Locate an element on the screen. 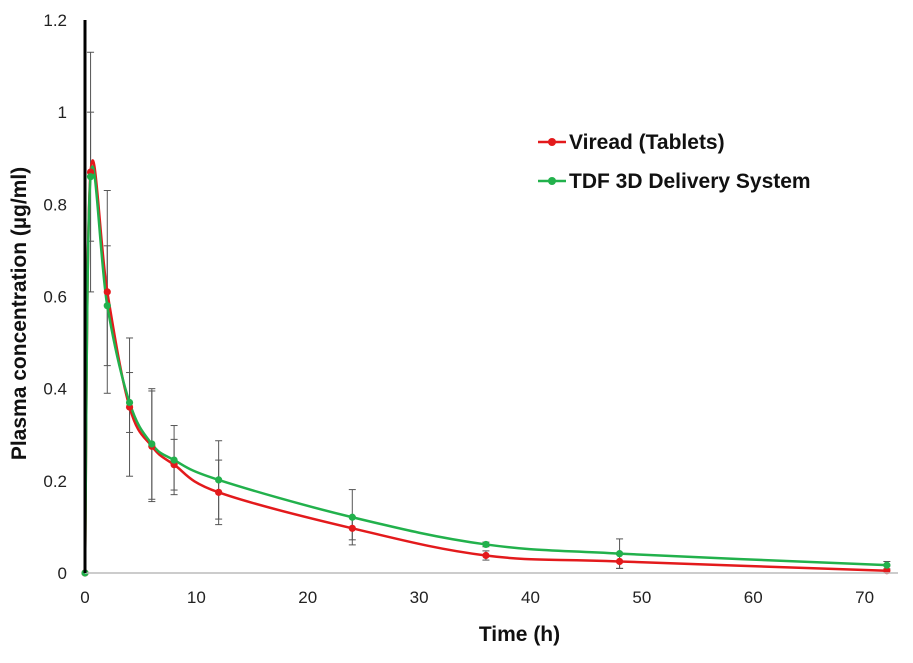 The image size is (913, 663). x-tick-label: 10 is located at coordinates (196, 597).